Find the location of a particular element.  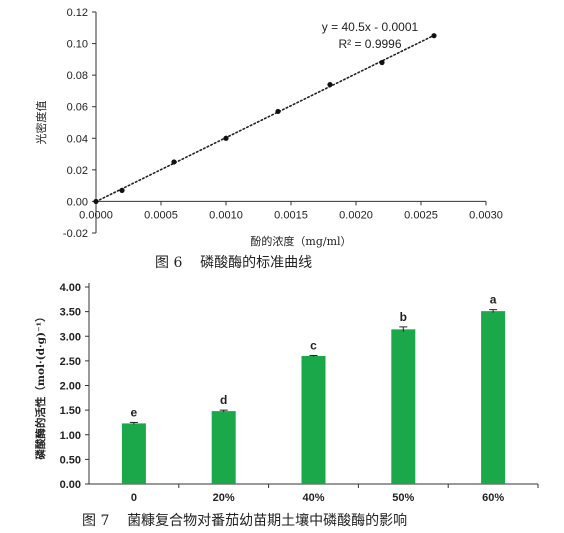

y-tick-label: 0.50 is located at coordinates (70, 460).